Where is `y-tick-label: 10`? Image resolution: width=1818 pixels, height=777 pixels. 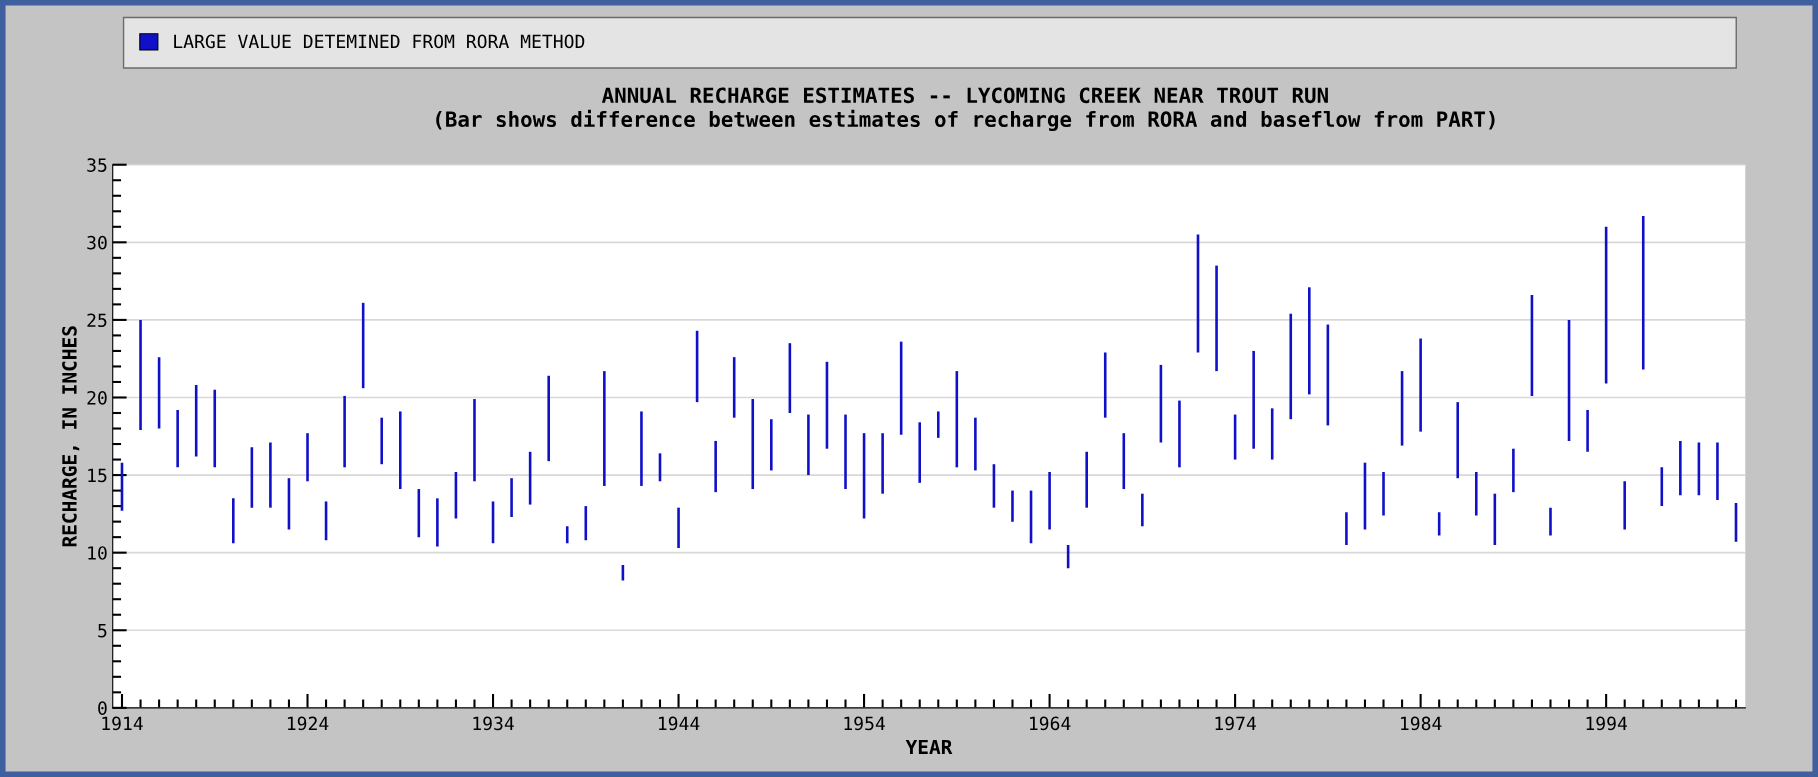
y-tick-label: 10 is located at coordinates (97, 553).